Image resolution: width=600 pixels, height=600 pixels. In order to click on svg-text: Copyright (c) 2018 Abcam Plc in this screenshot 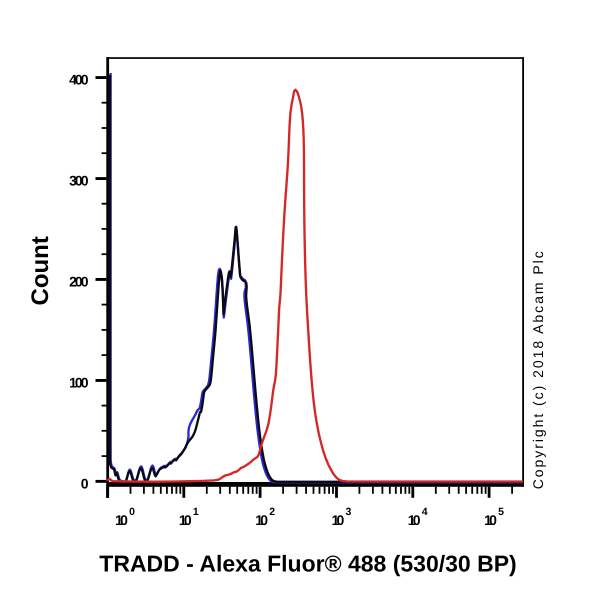, I will do `click(538, 370)`.